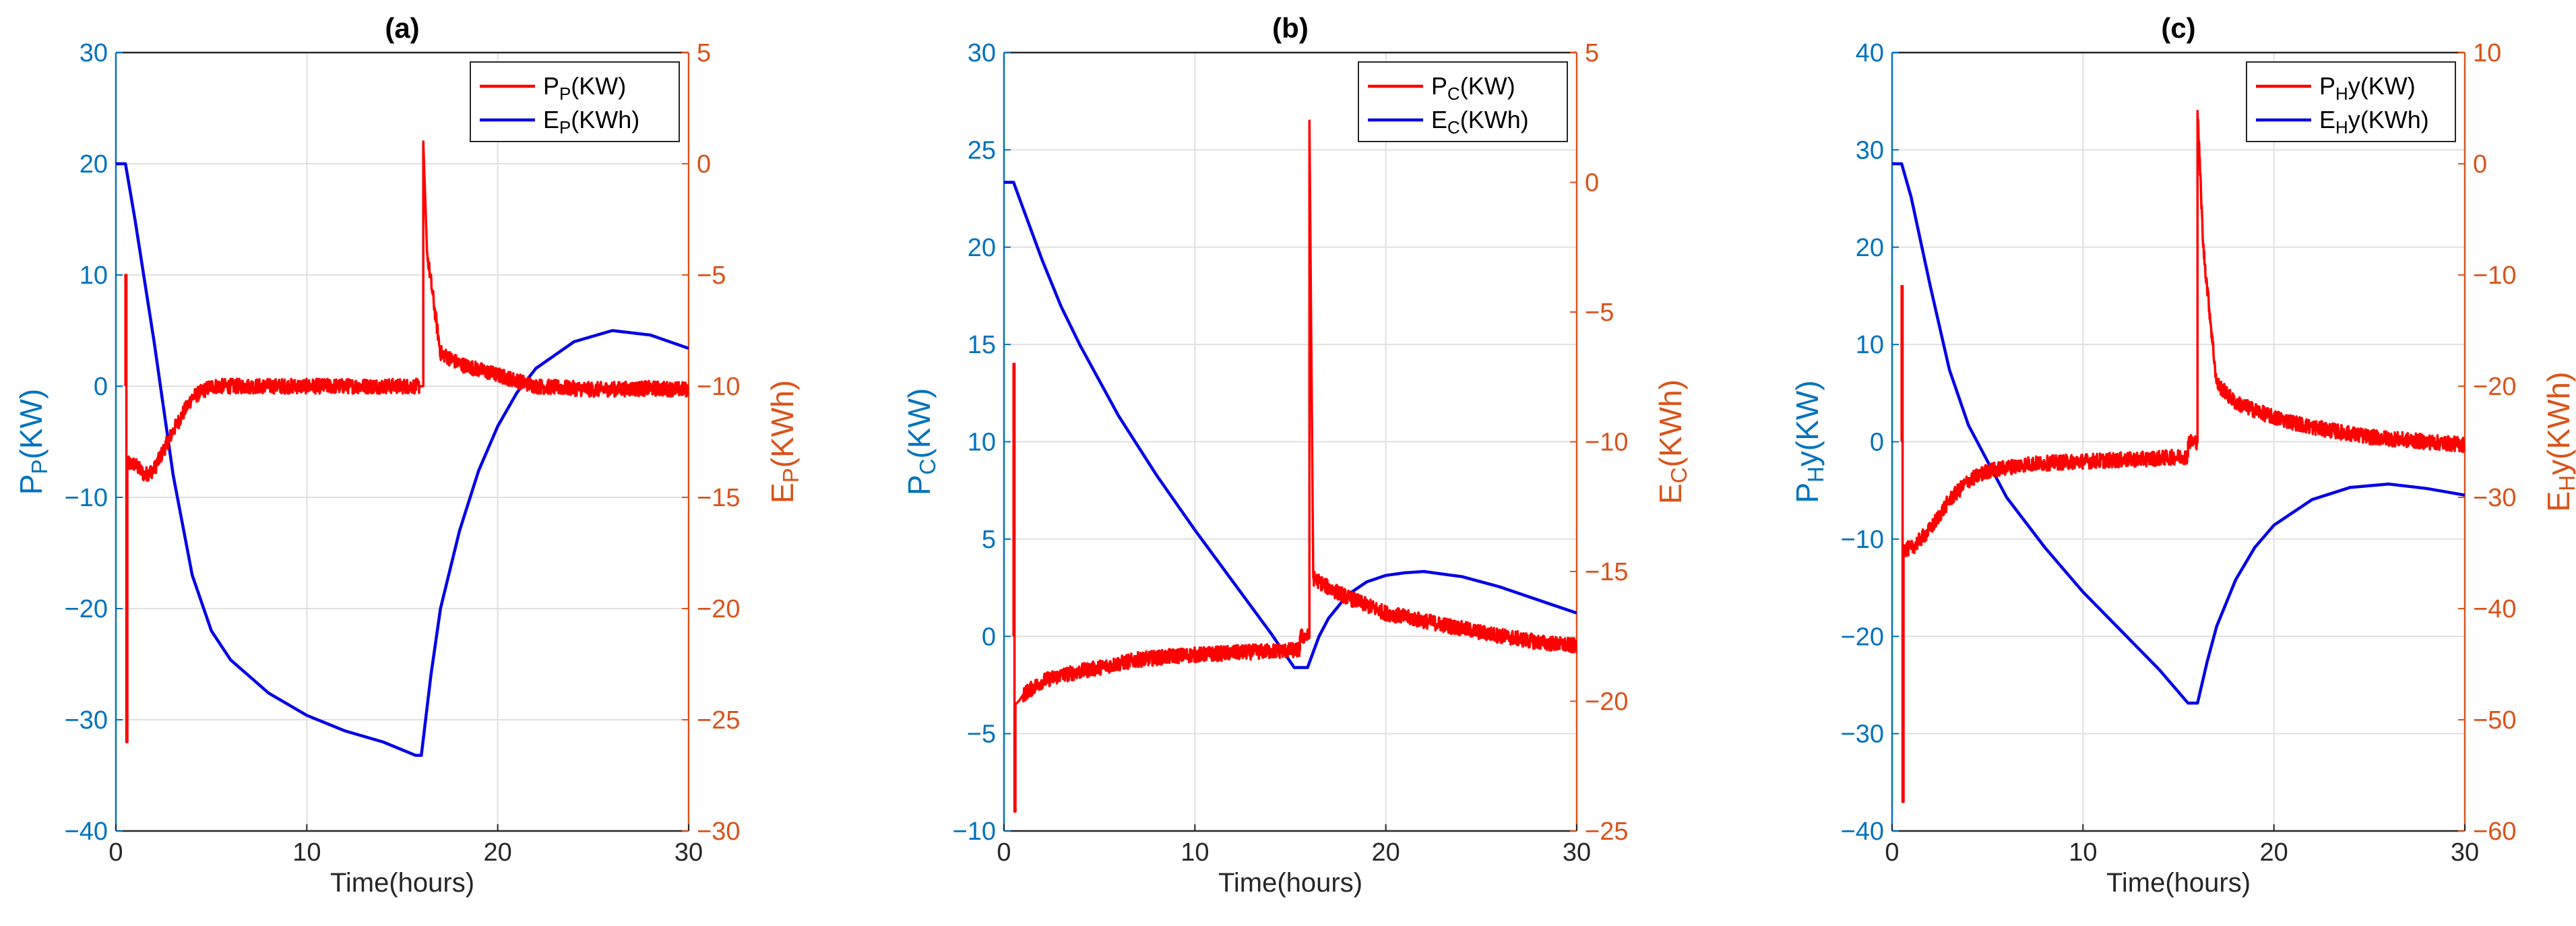 Image resolution: width=2576 pixels, height=926 pixels. I want to click on chart-title: (a), so click(402, 28).